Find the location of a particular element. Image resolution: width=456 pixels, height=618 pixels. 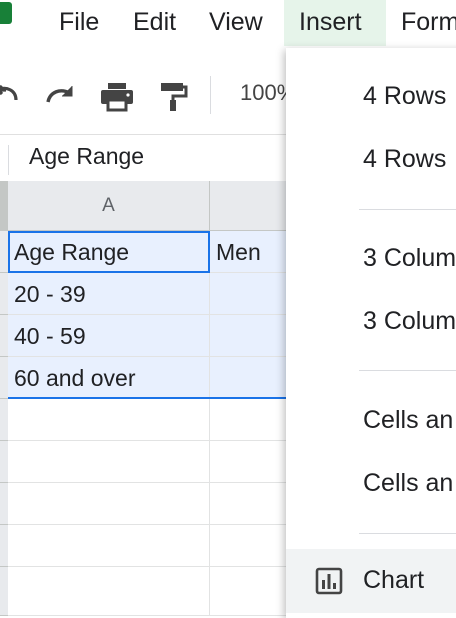

column-header-a: A is located at coordinates (109, 206).